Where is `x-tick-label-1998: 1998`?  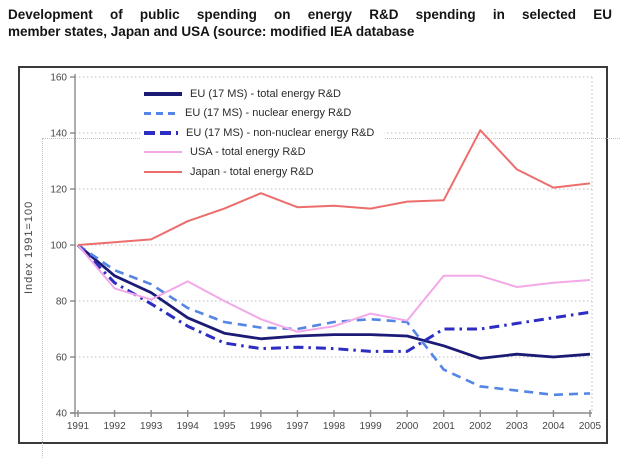
x-tick-label-1998: 1998 is located at coordinates (334, 426).